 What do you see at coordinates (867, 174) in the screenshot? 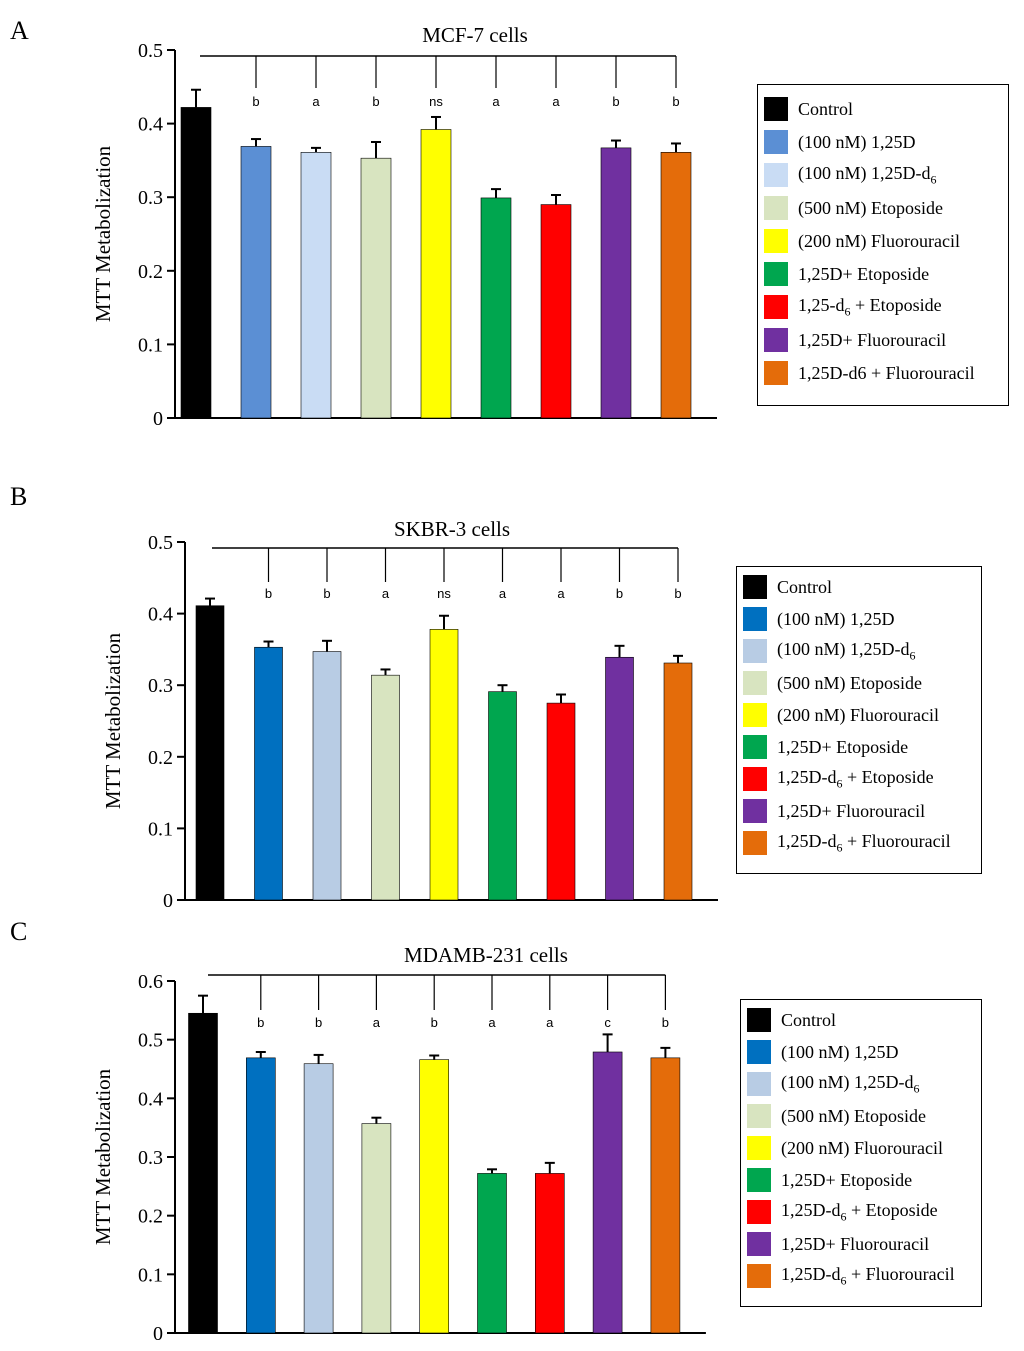
I see `legend-label: (100 nM) 1,25D-d6` at bounding box center [867, 174].